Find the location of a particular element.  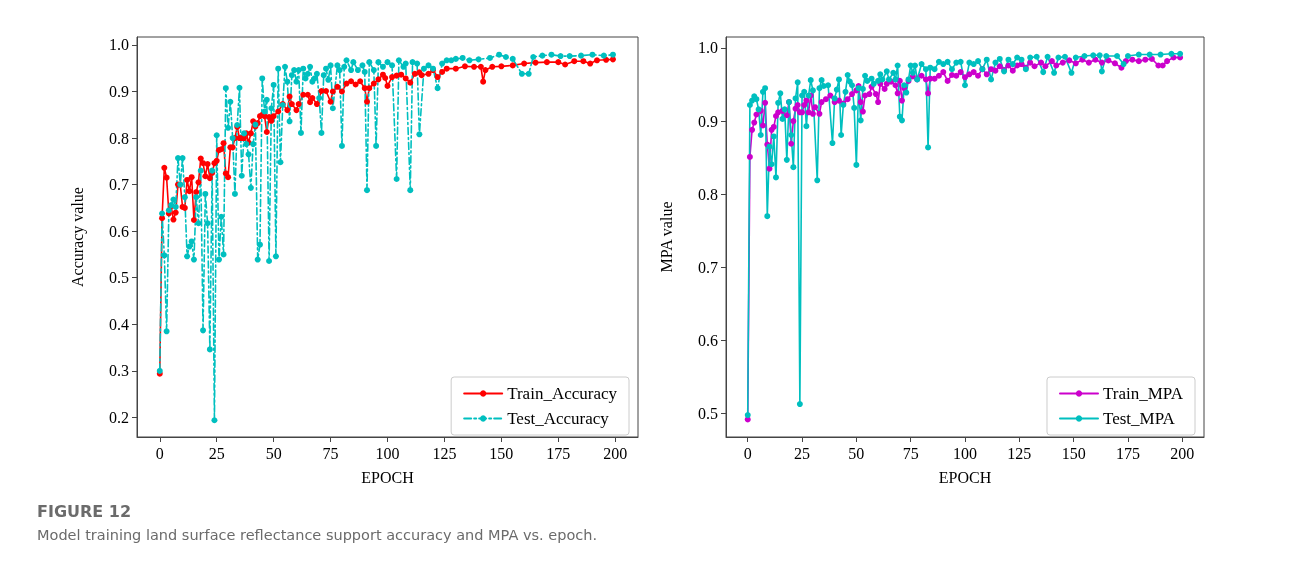

legend-label: Train_Accuracy is located at coordinates (562, 393).